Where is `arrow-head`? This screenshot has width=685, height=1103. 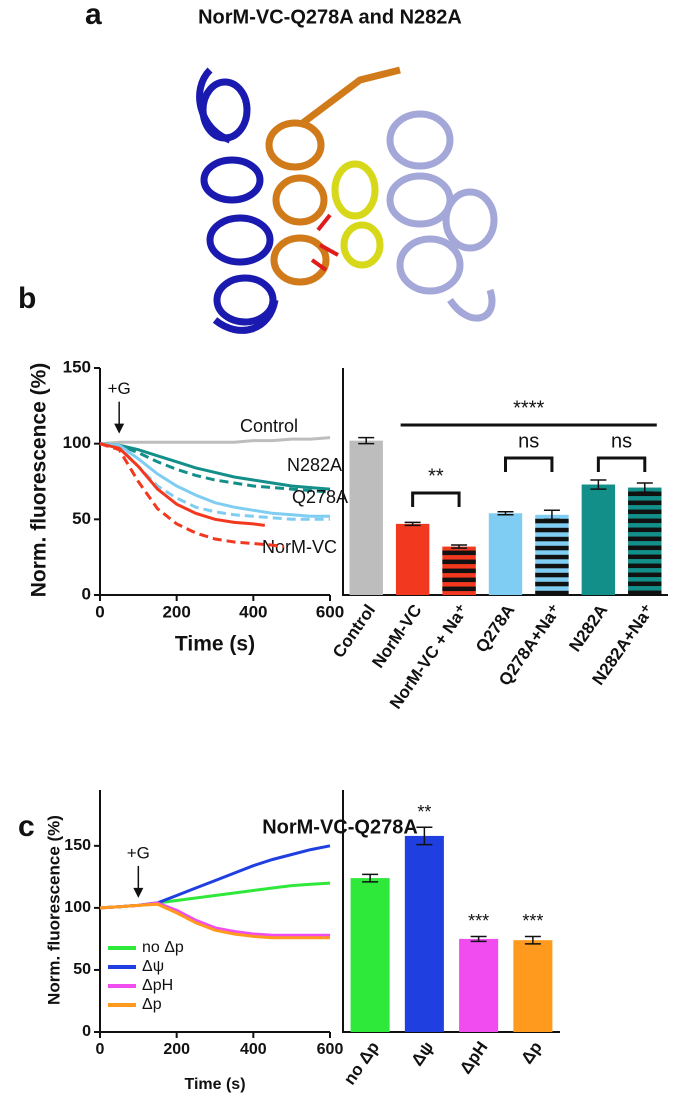
arrow-head is located at coordinates (119, 428).